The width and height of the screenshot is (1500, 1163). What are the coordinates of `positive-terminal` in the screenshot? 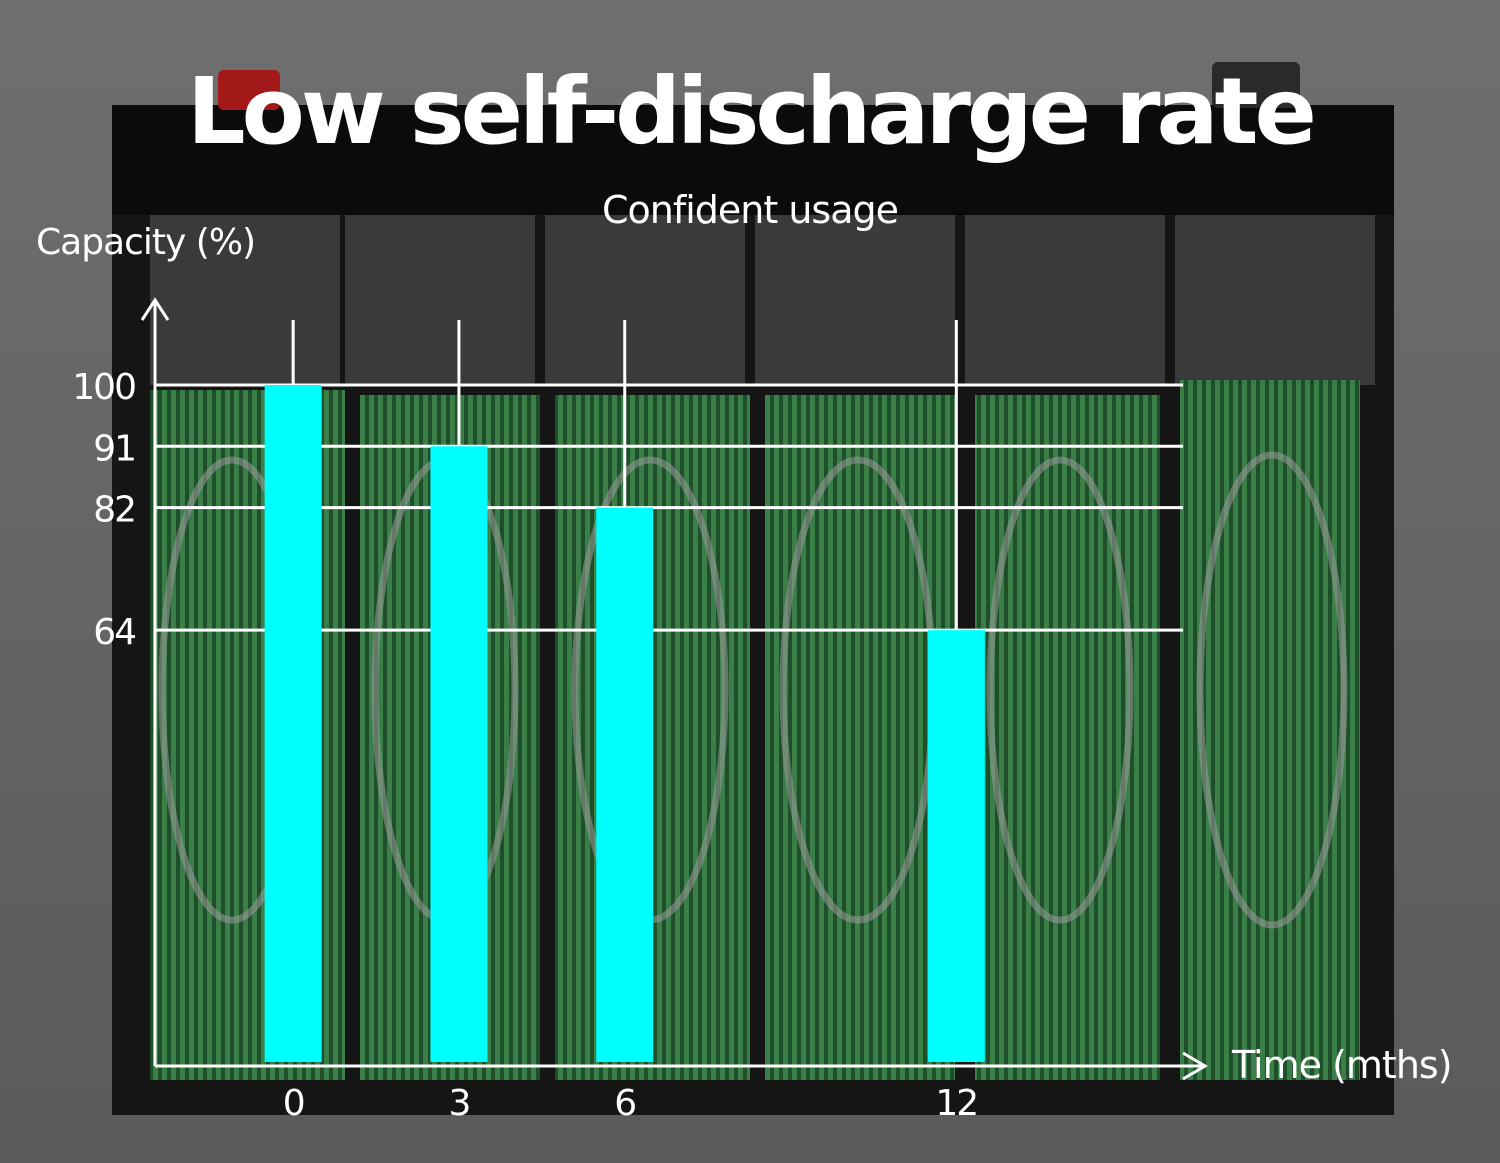 It's located at (249, 90).